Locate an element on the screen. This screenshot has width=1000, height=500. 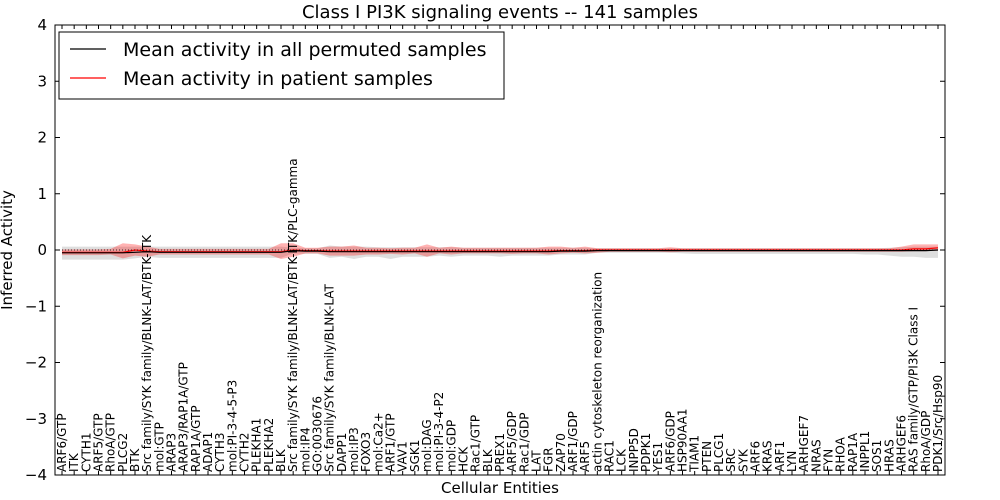
entity-label: ZAP70 is located at coordinates (561, 452).